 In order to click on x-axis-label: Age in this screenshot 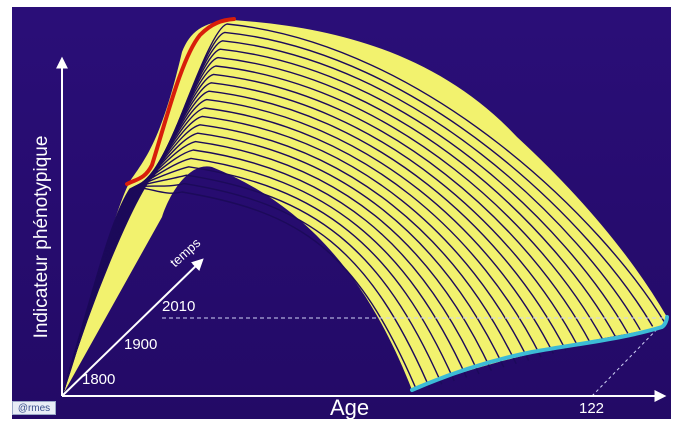, I will do `click(350, 407)`.